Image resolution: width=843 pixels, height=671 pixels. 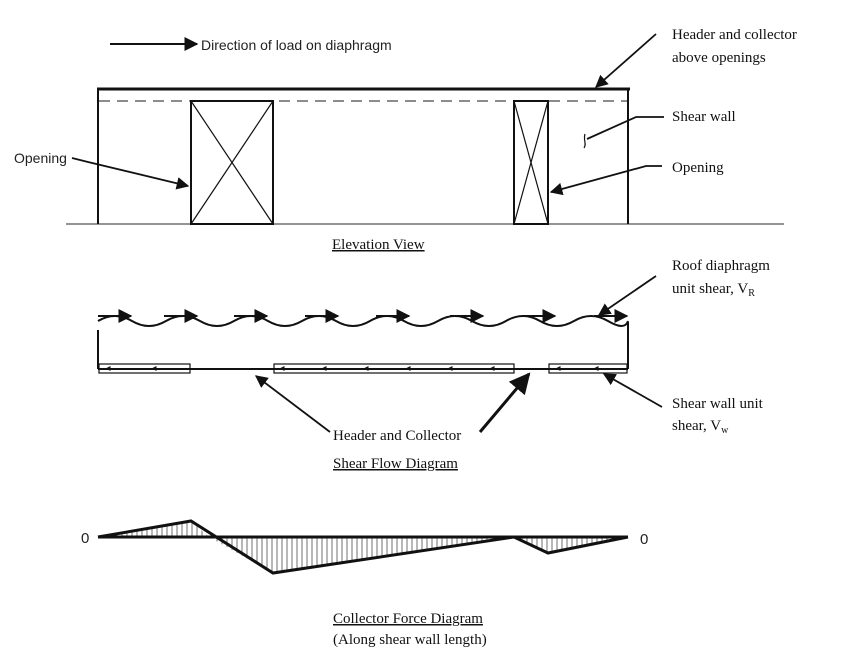 I want to click on opening-left-label: Opening, so click(x=40, y=158).